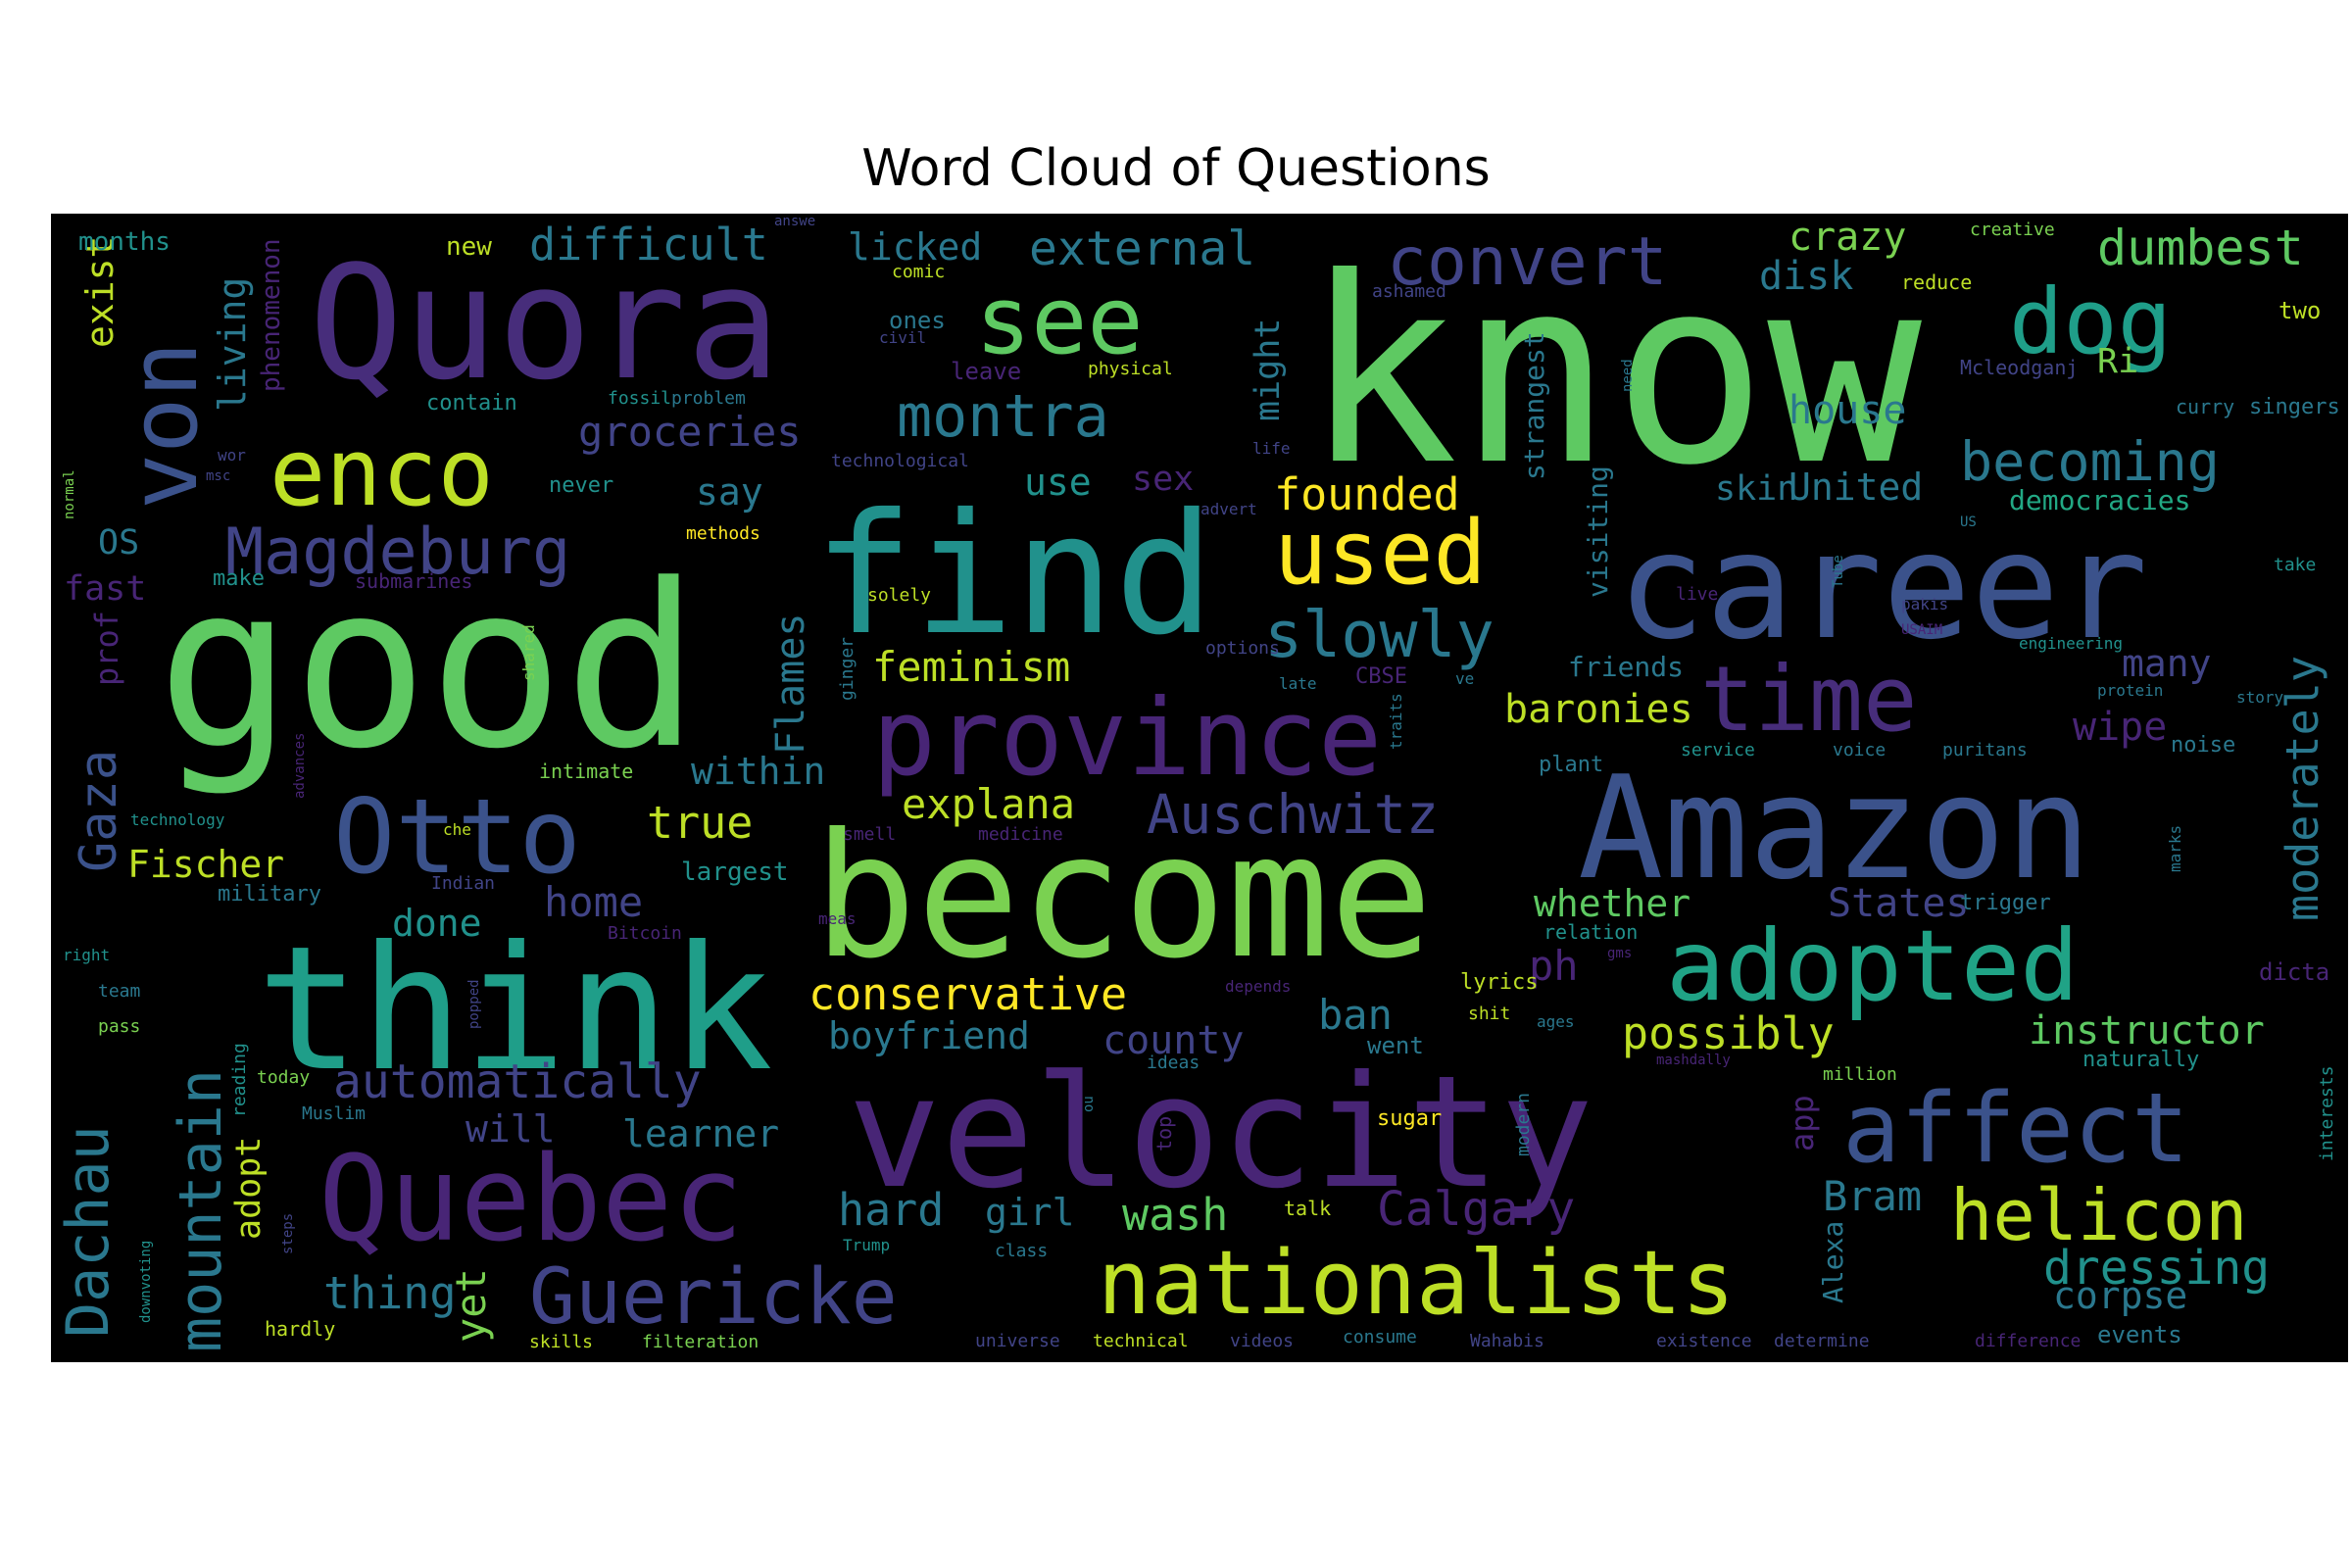 The width and height of the screenshot is (2352, 1568). Describe the element at coordinates (690, 432) in the screenshot. I see `cloud-word-groceries: groceries` at that location.